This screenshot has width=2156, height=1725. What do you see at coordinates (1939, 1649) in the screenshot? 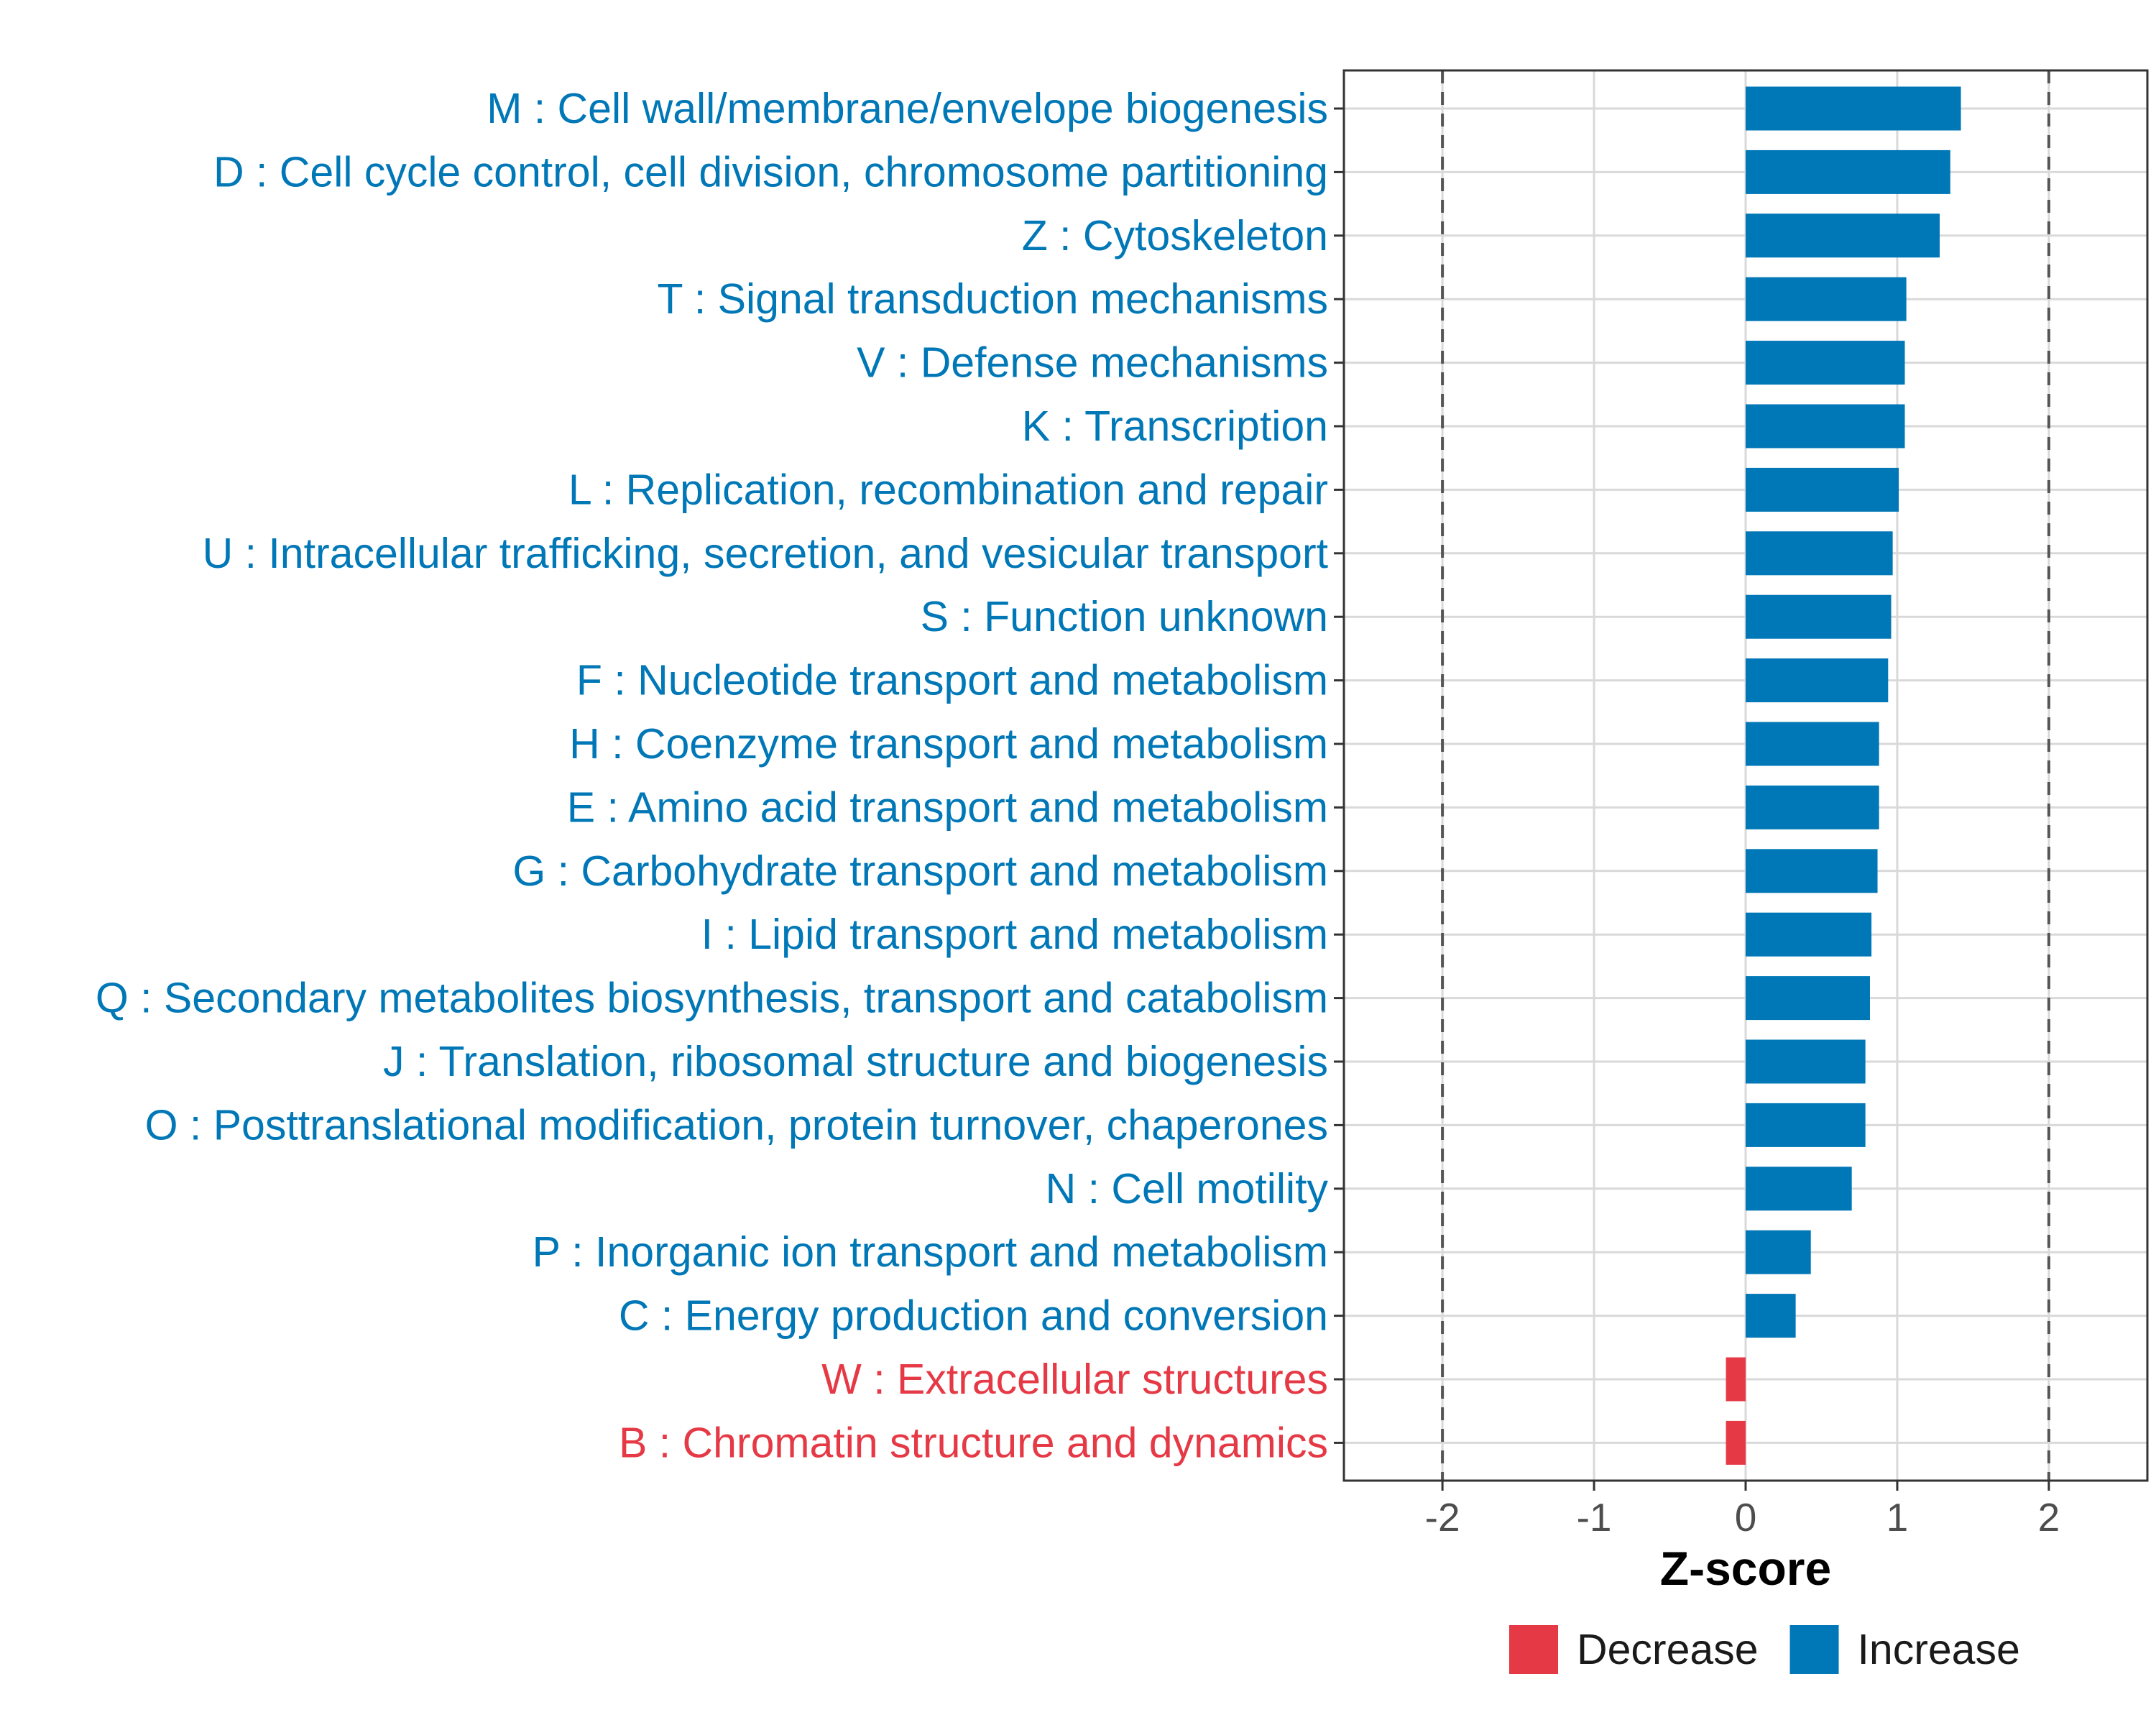
I see `legend-label: Increase` at bounding box center [1939, 1649].